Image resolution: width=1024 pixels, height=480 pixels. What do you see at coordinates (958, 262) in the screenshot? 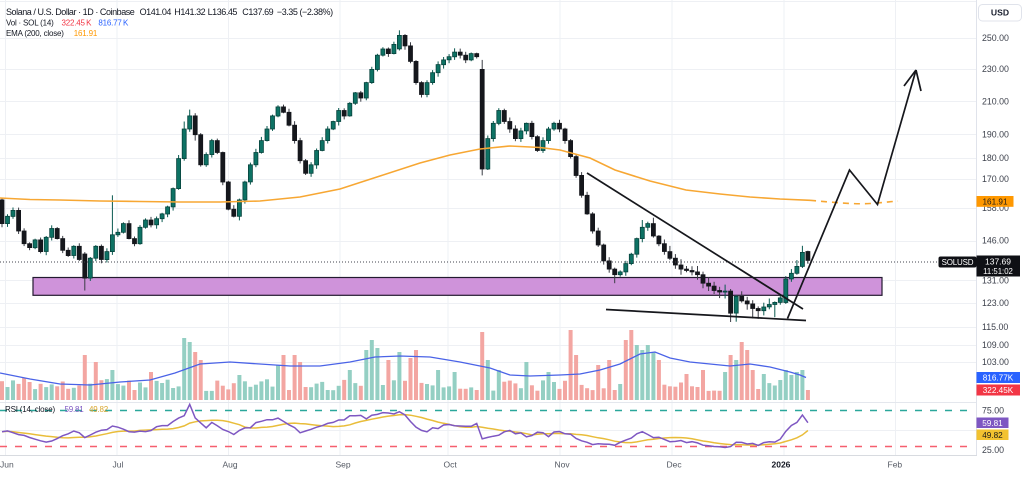
I see `svg-text: SOLUSD` at bounding box center [958, 262].